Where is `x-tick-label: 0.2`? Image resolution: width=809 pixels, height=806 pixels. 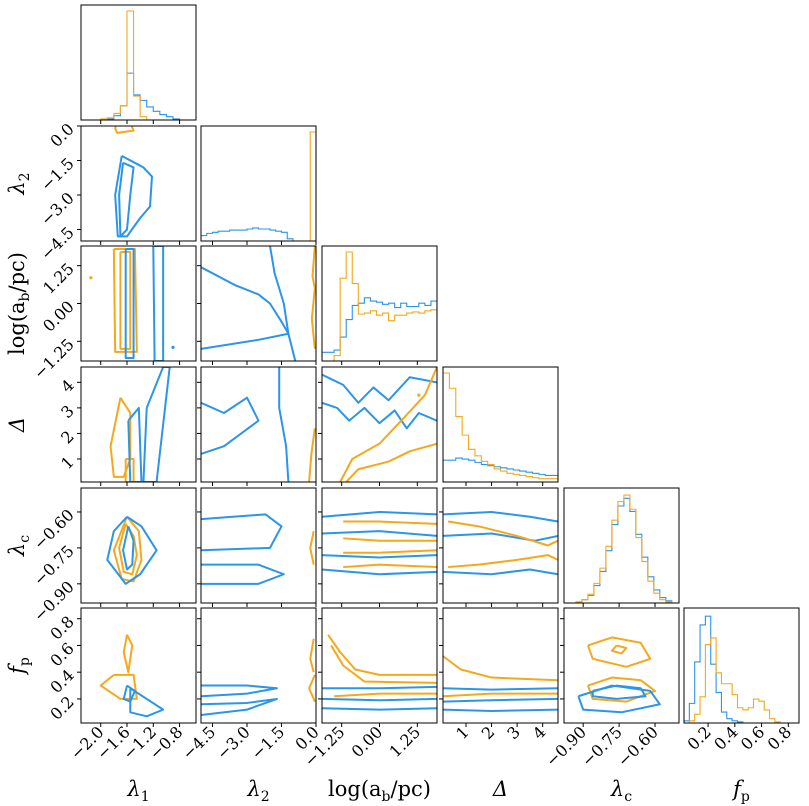 x-tick-label: 0.2 is located at coordinates (698, 737).